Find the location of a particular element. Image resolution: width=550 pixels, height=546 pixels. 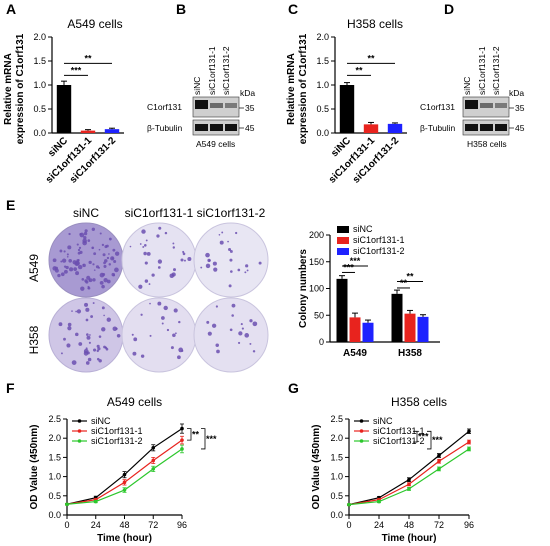

y-axis-label: Relative mRNAexpression of C1orf131 is located at coordinates (297, 88).